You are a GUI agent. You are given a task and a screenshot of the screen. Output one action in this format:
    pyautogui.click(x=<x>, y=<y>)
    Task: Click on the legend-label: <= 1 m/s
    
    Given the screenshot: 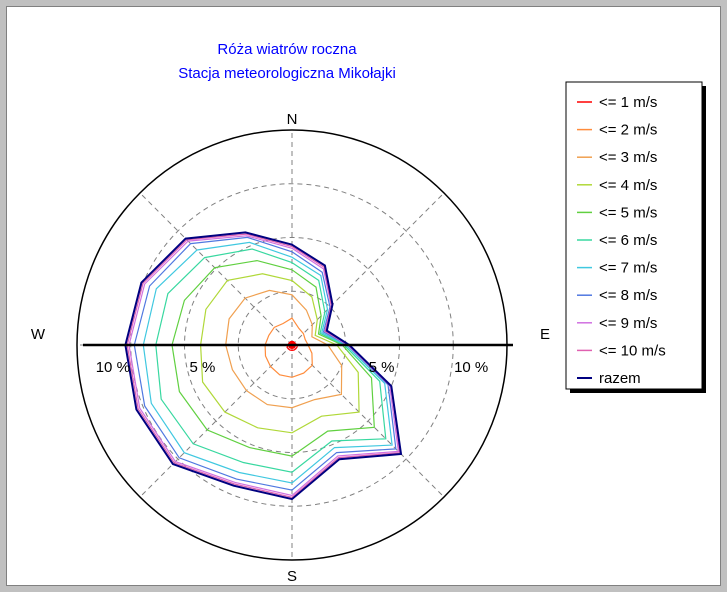 What is the action you would take?
    pyautogui.click(x=628, y=102)
    